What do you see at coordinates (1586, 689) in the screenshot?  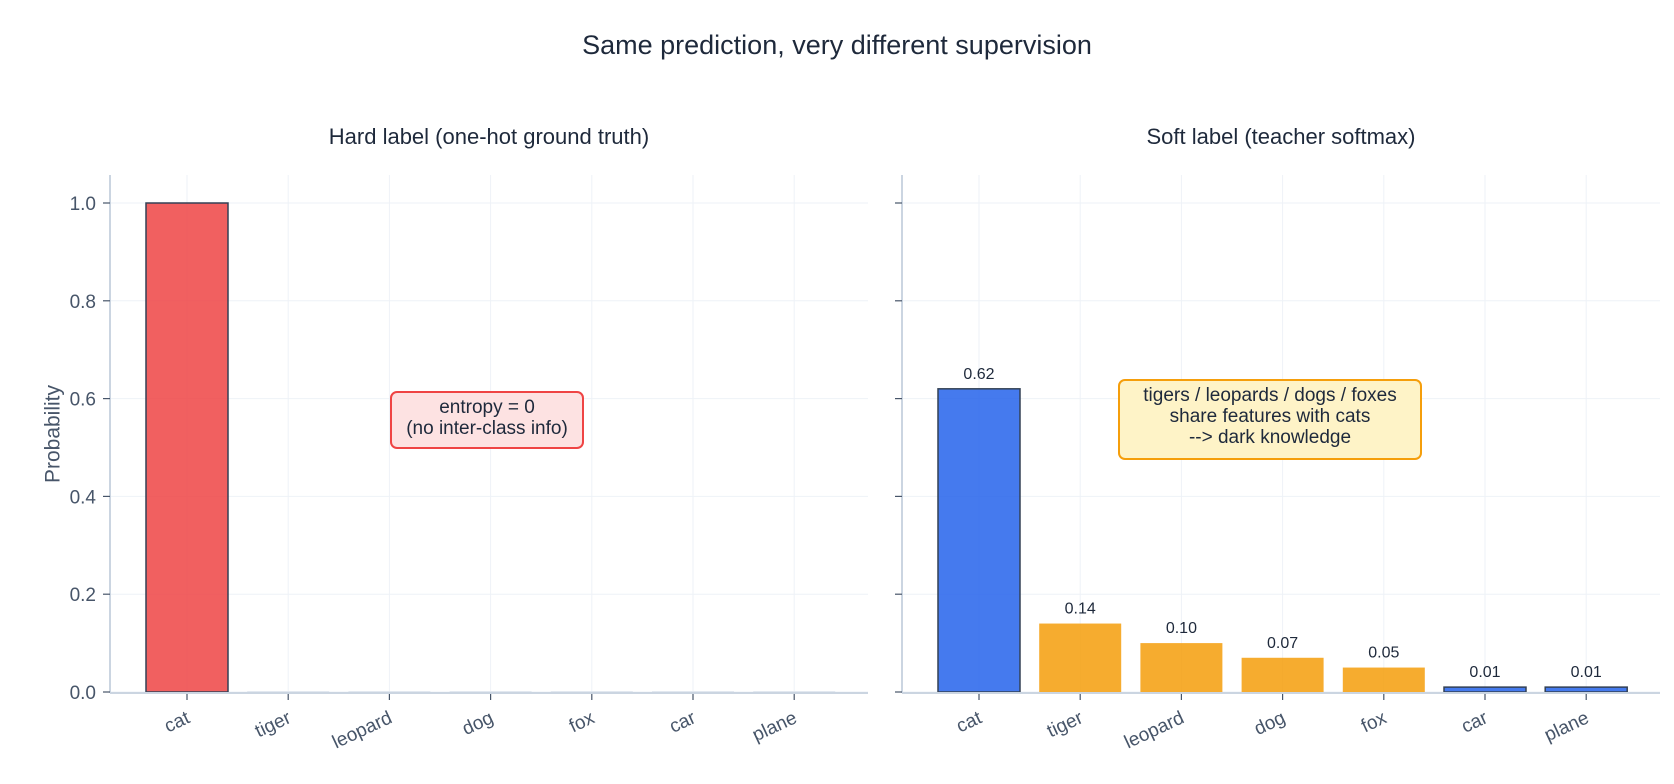 I see `bar-plane` at bounding box center [1586, 689].